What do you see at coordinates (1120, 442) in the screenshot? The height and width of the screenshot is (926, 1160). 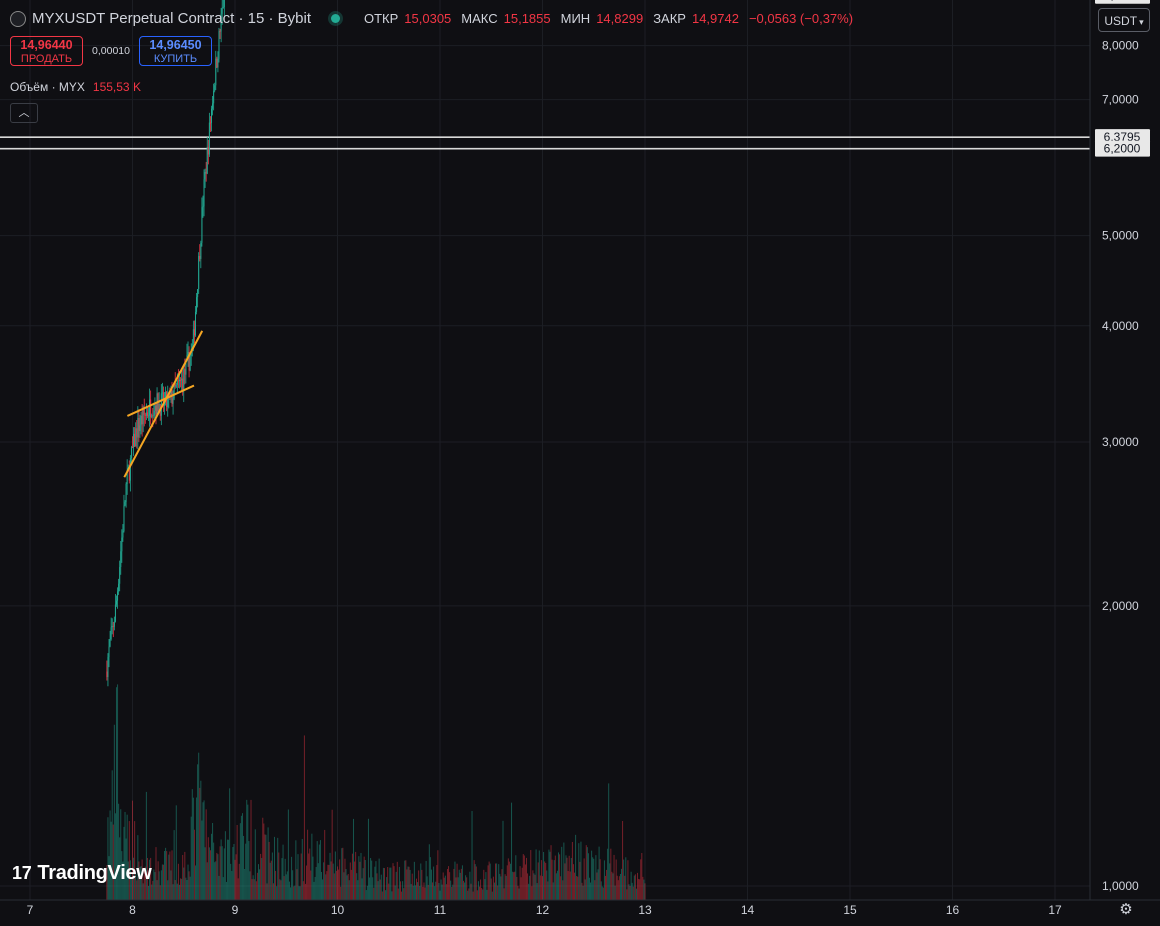 I see `price-tick-label: 3,0000` at bounding box center [1120, 442].